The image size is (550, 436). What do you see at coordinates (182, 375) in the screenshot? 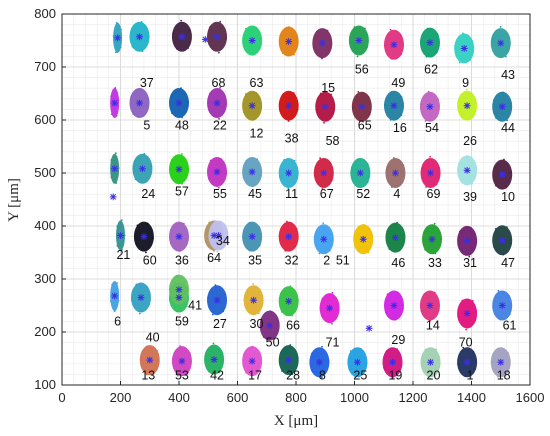
I see `cluster-label: 53` at bounding box center [182, 375].